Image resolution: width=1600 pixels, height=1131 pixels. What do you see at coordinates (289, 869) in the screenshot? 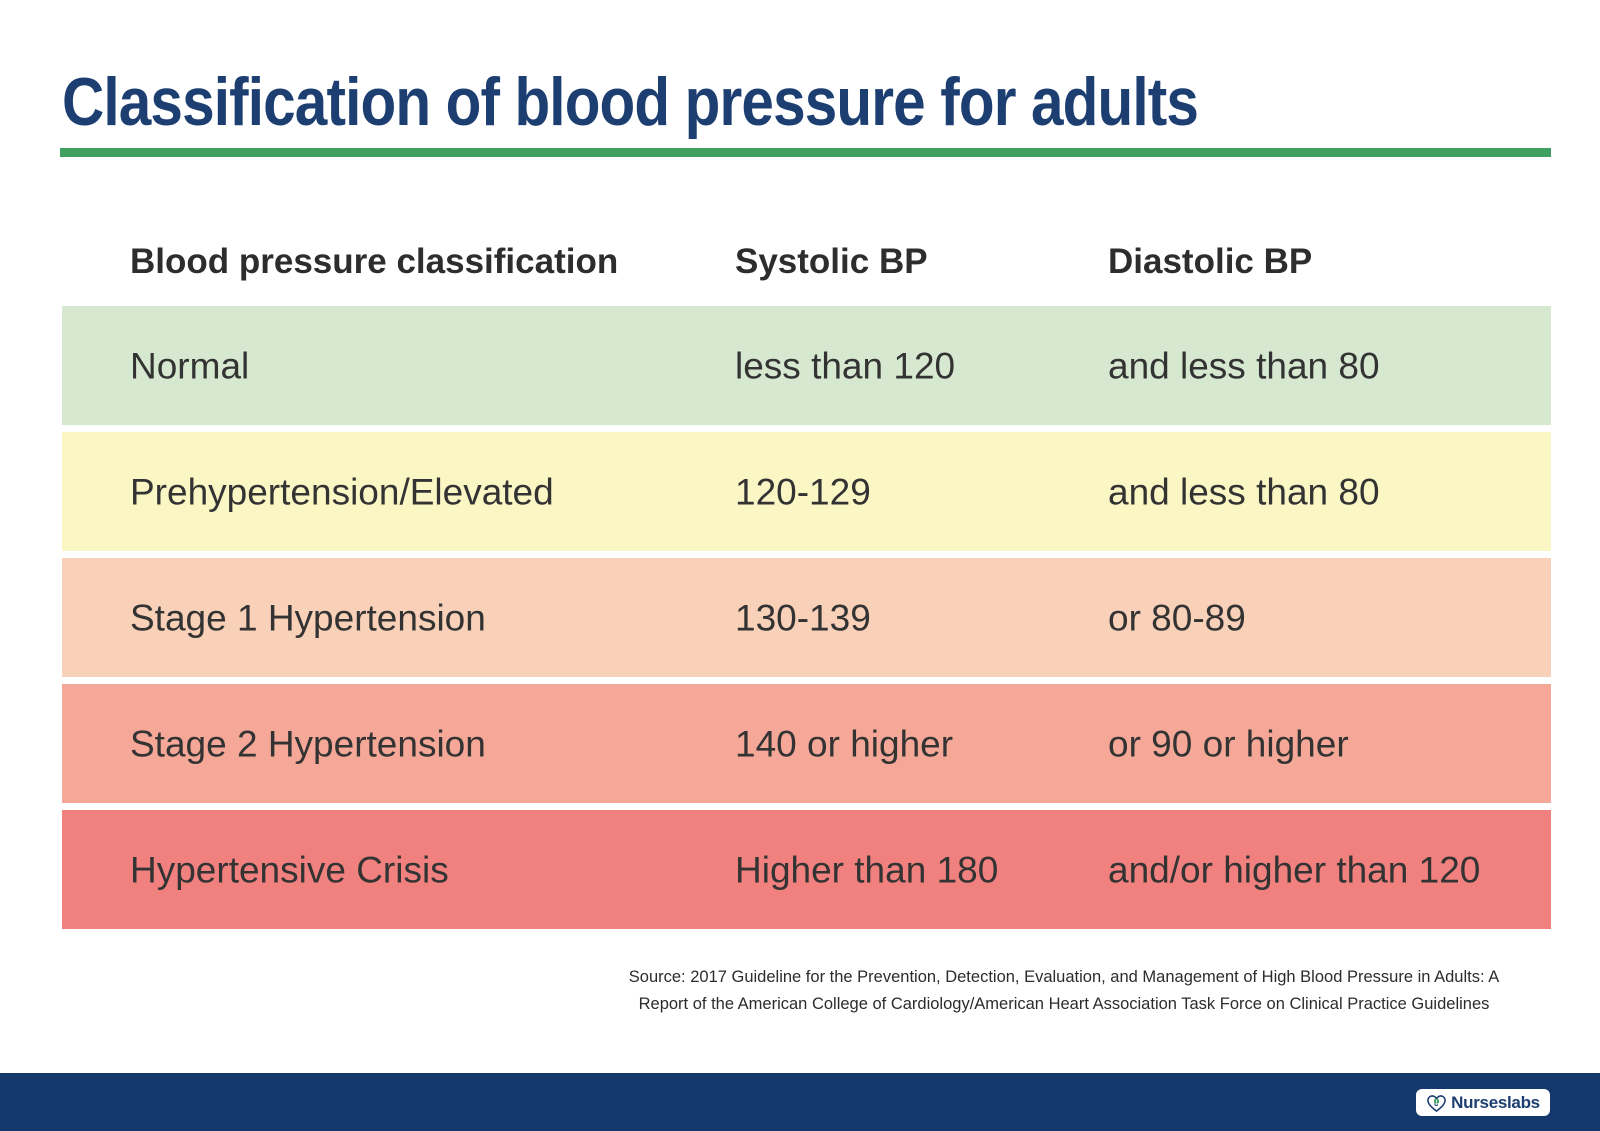
I see `cell-classification: Hypertensive Crisis` at bounding box center [289, 869].